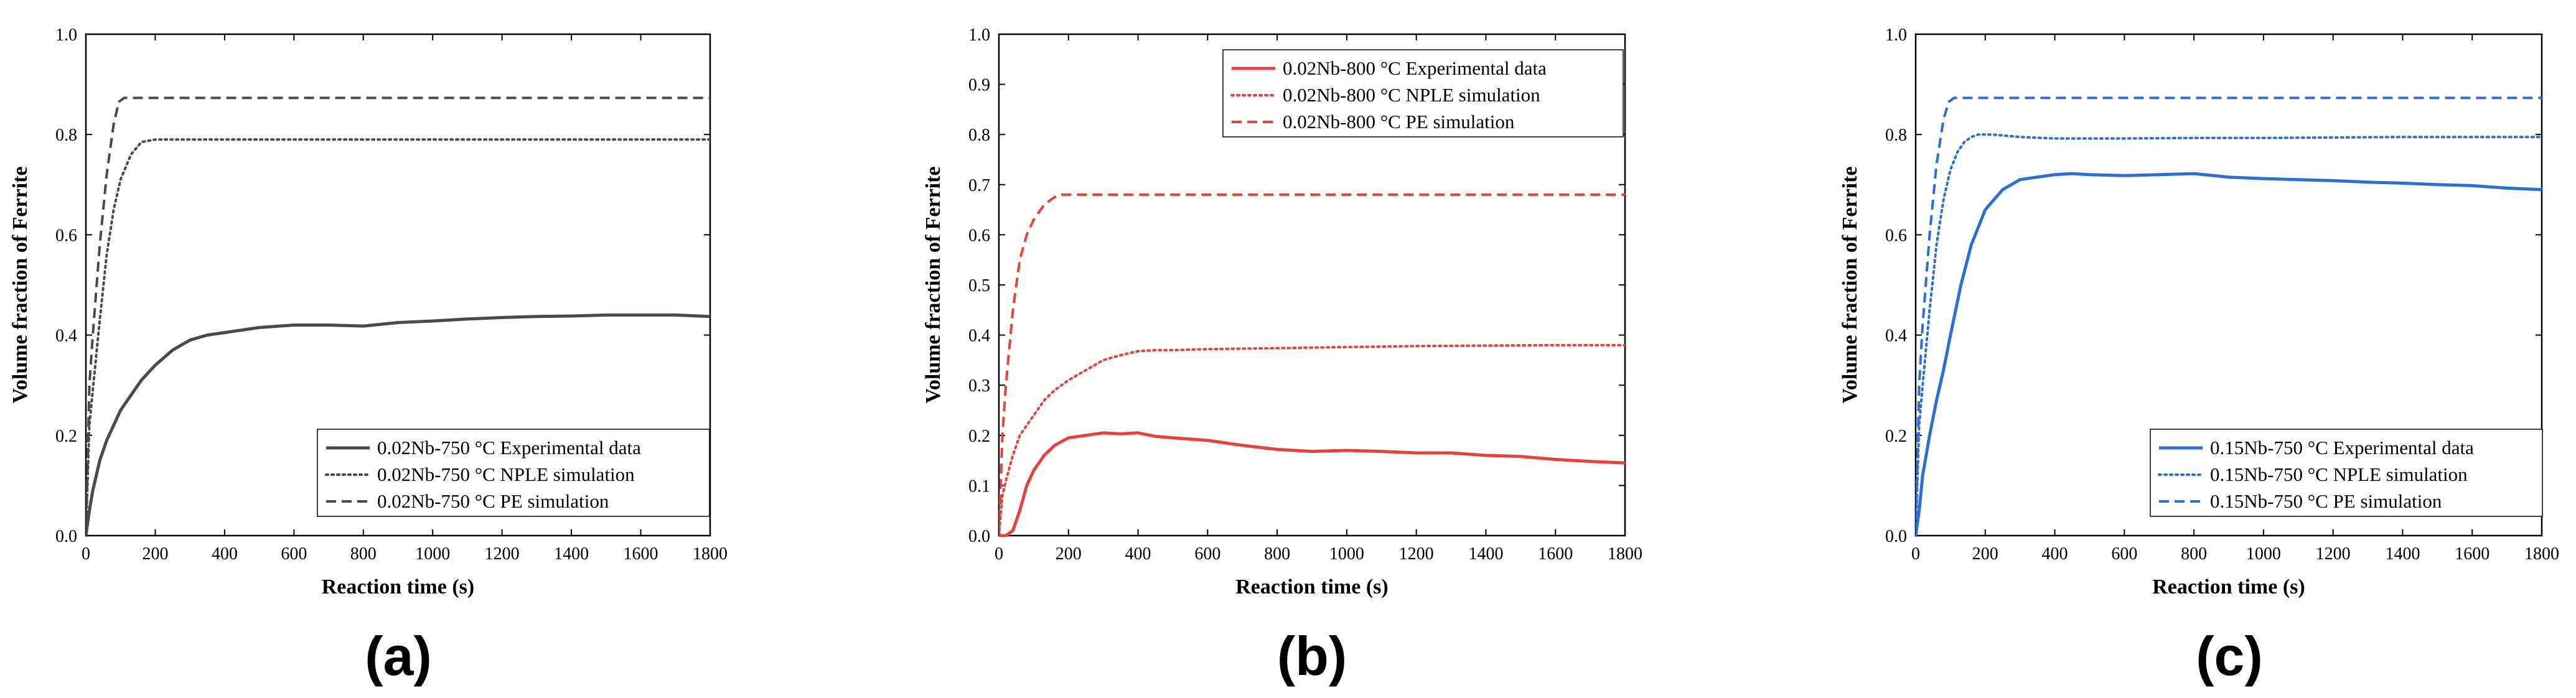 The image size is (2576, 698). Describe the element at coordinates (493, 501) in the screenshot. I see `legend-label: 0.02Nb-750 °C PE simulation` at that location.